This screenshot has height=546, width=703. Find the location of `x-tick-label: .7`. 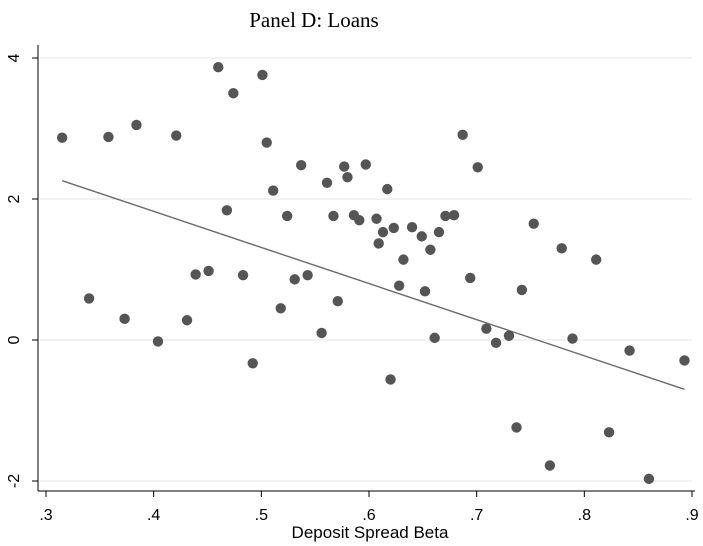

x-tick-label: .7 is located at coordinates (476, 515).